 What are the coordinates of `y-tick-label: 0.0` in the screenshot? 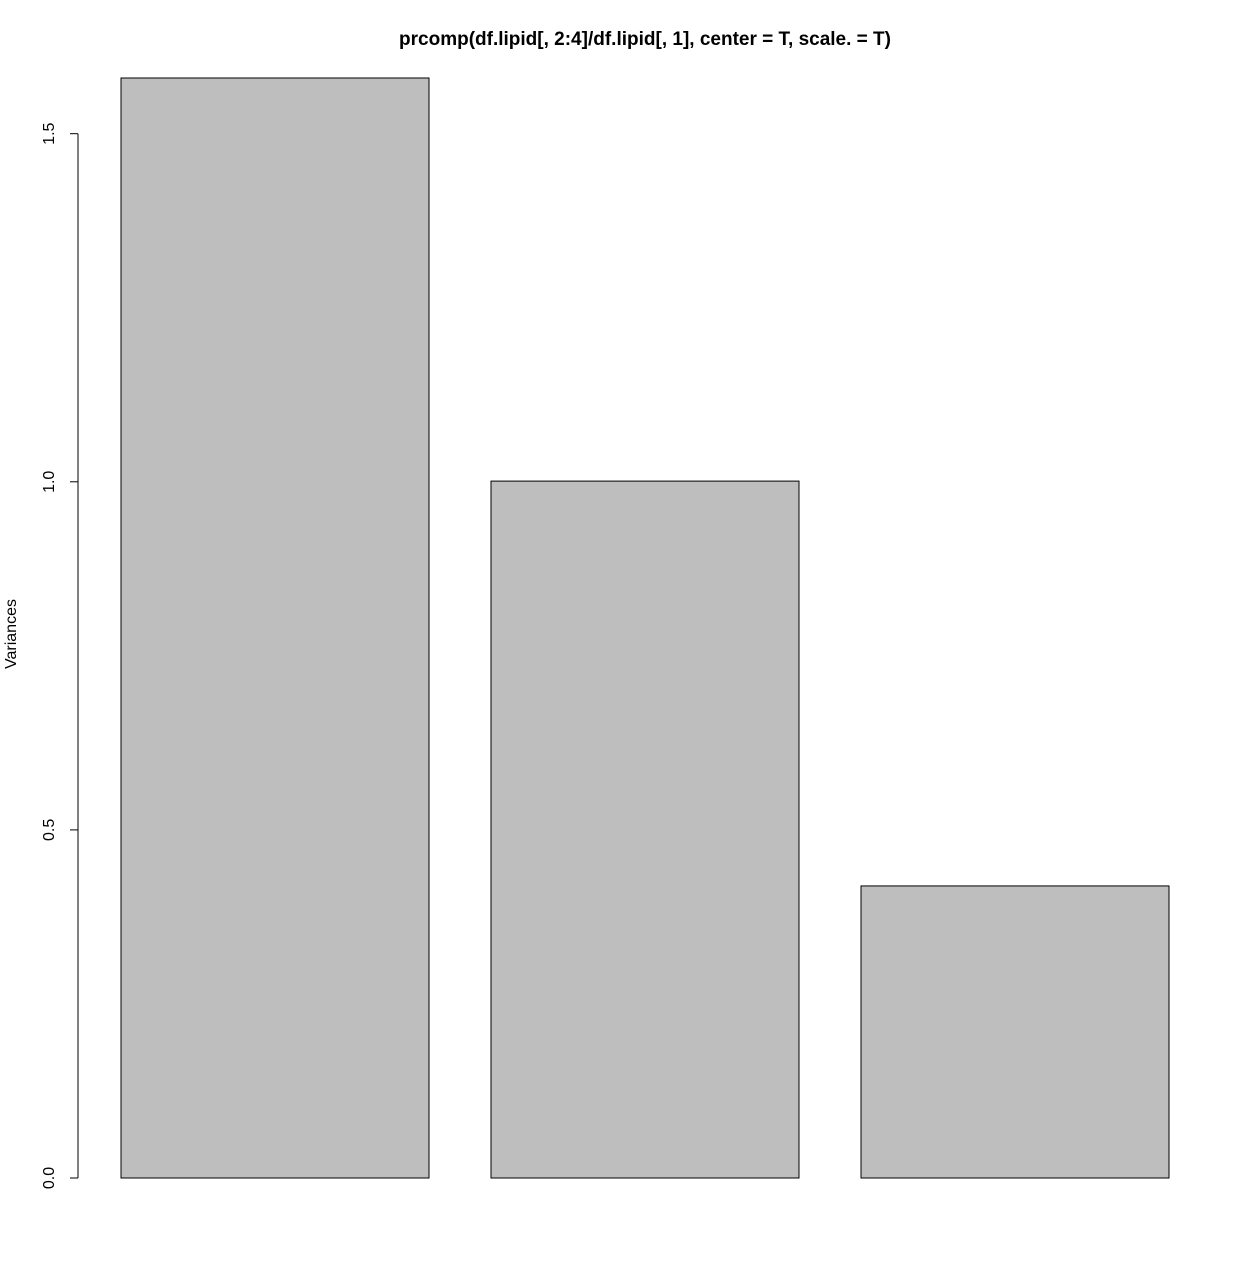 It's located at (49, 1178).